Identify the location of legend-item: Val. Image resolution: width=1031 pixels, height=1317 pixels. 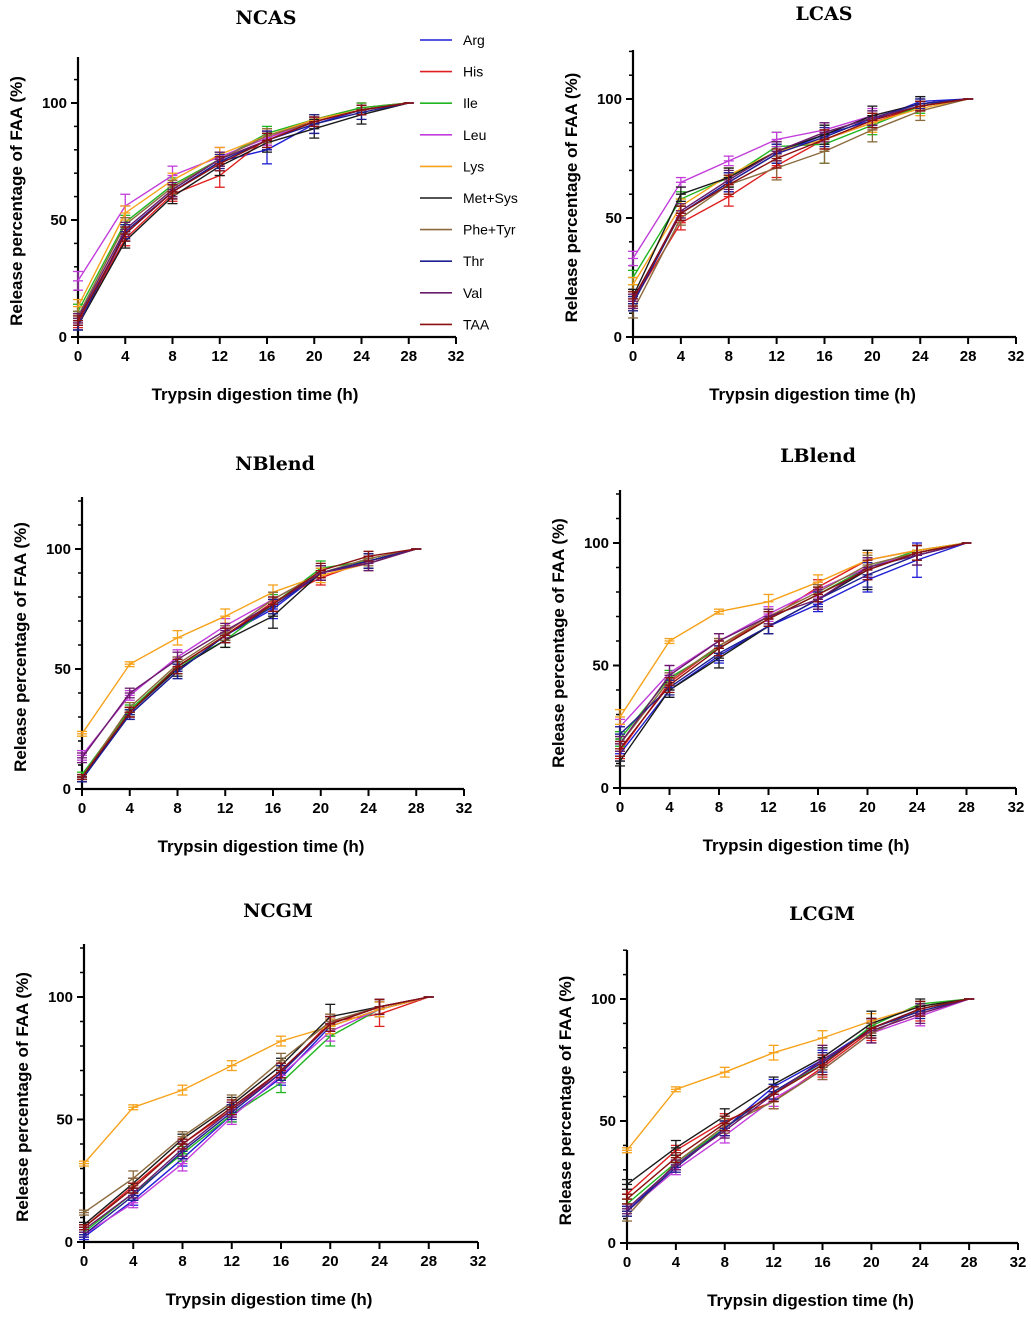
(451, 293).